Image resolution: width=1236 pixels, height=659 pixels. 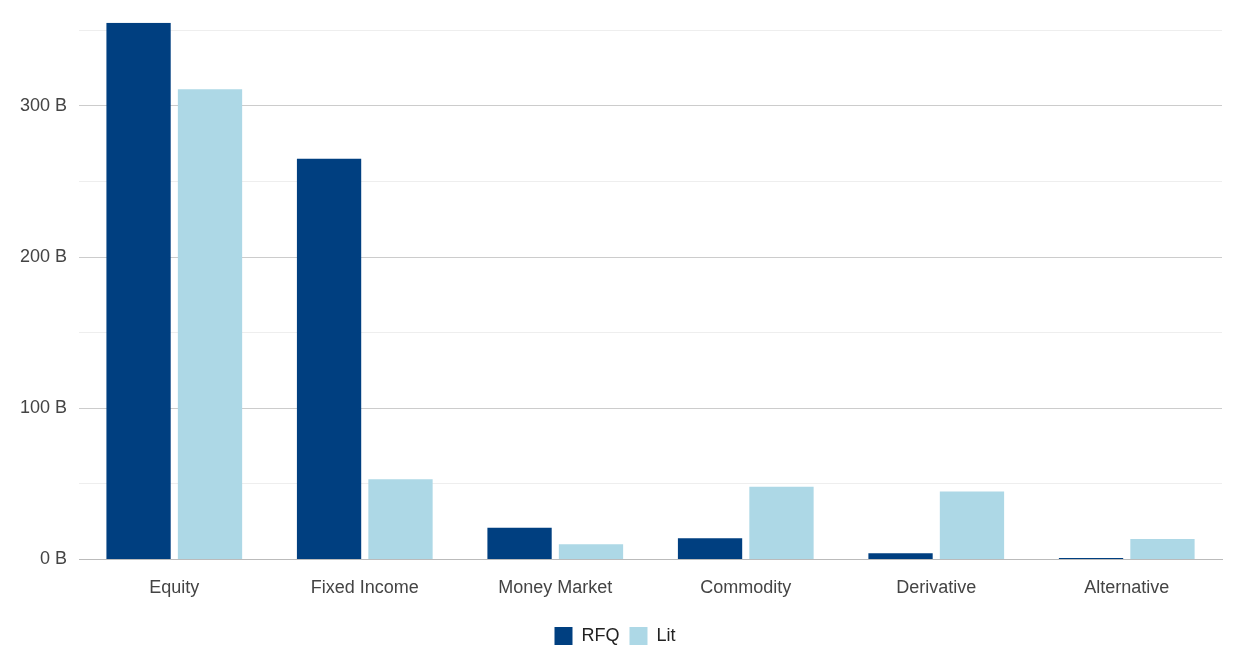 What do you see at coordinates (364, 587) in the screenshot?
I see `x-tick-label: Fixed Income` at bounding box center [364, 587].